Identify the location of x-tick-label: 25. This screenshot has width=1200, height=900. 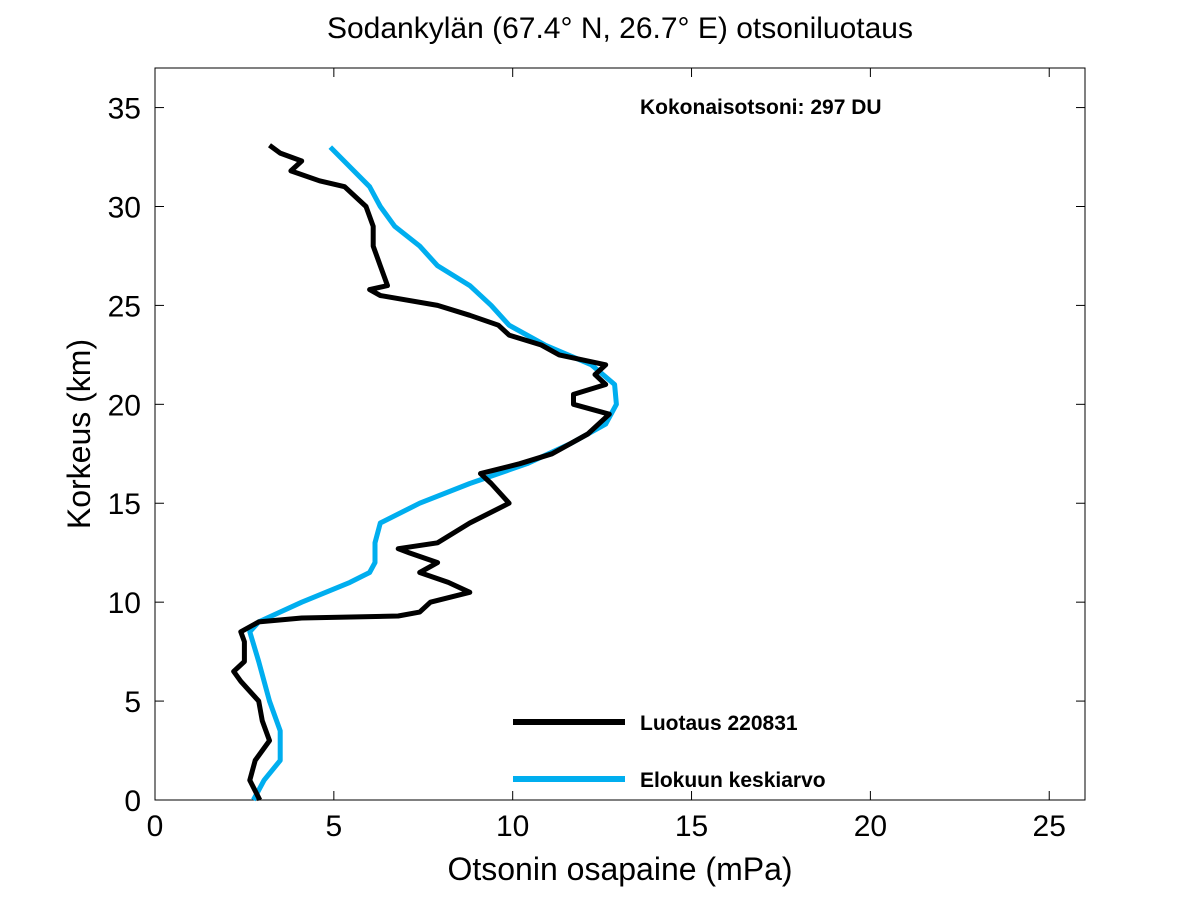
(1049, 826).